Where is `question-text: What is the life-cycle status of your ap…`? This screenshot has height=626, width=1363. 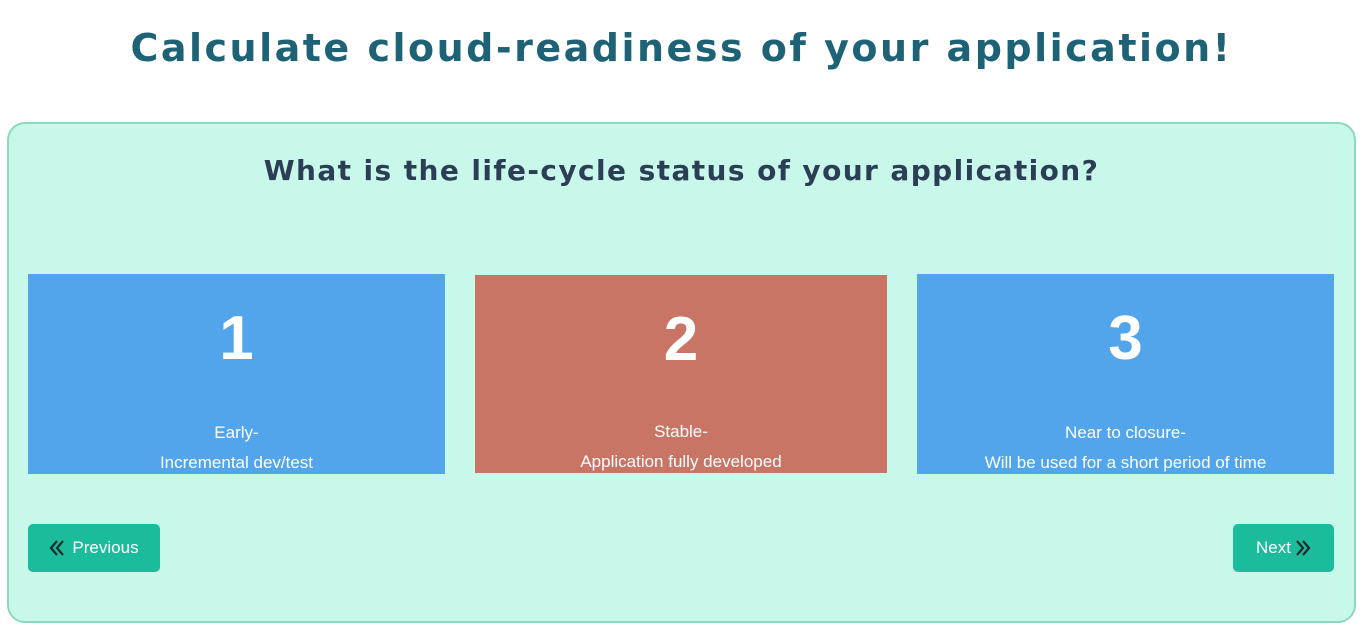 question-text: What is the life-cycle status of your ap… is located at coordinates (681, 170).